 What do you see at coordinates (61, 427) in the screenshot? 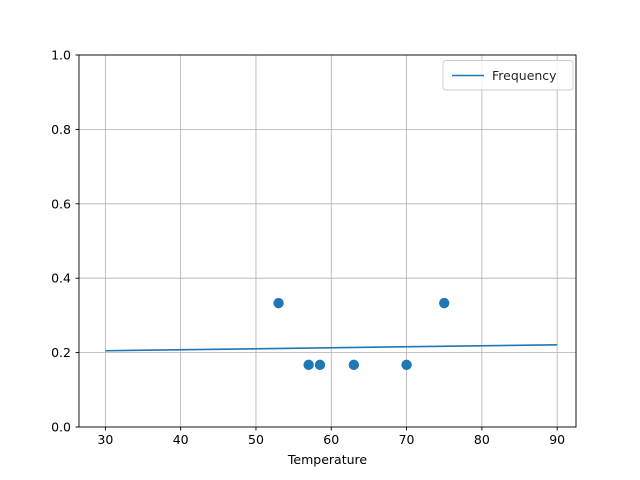
I see `y-tick-label: 0.0` at bounding box center [61, 427].